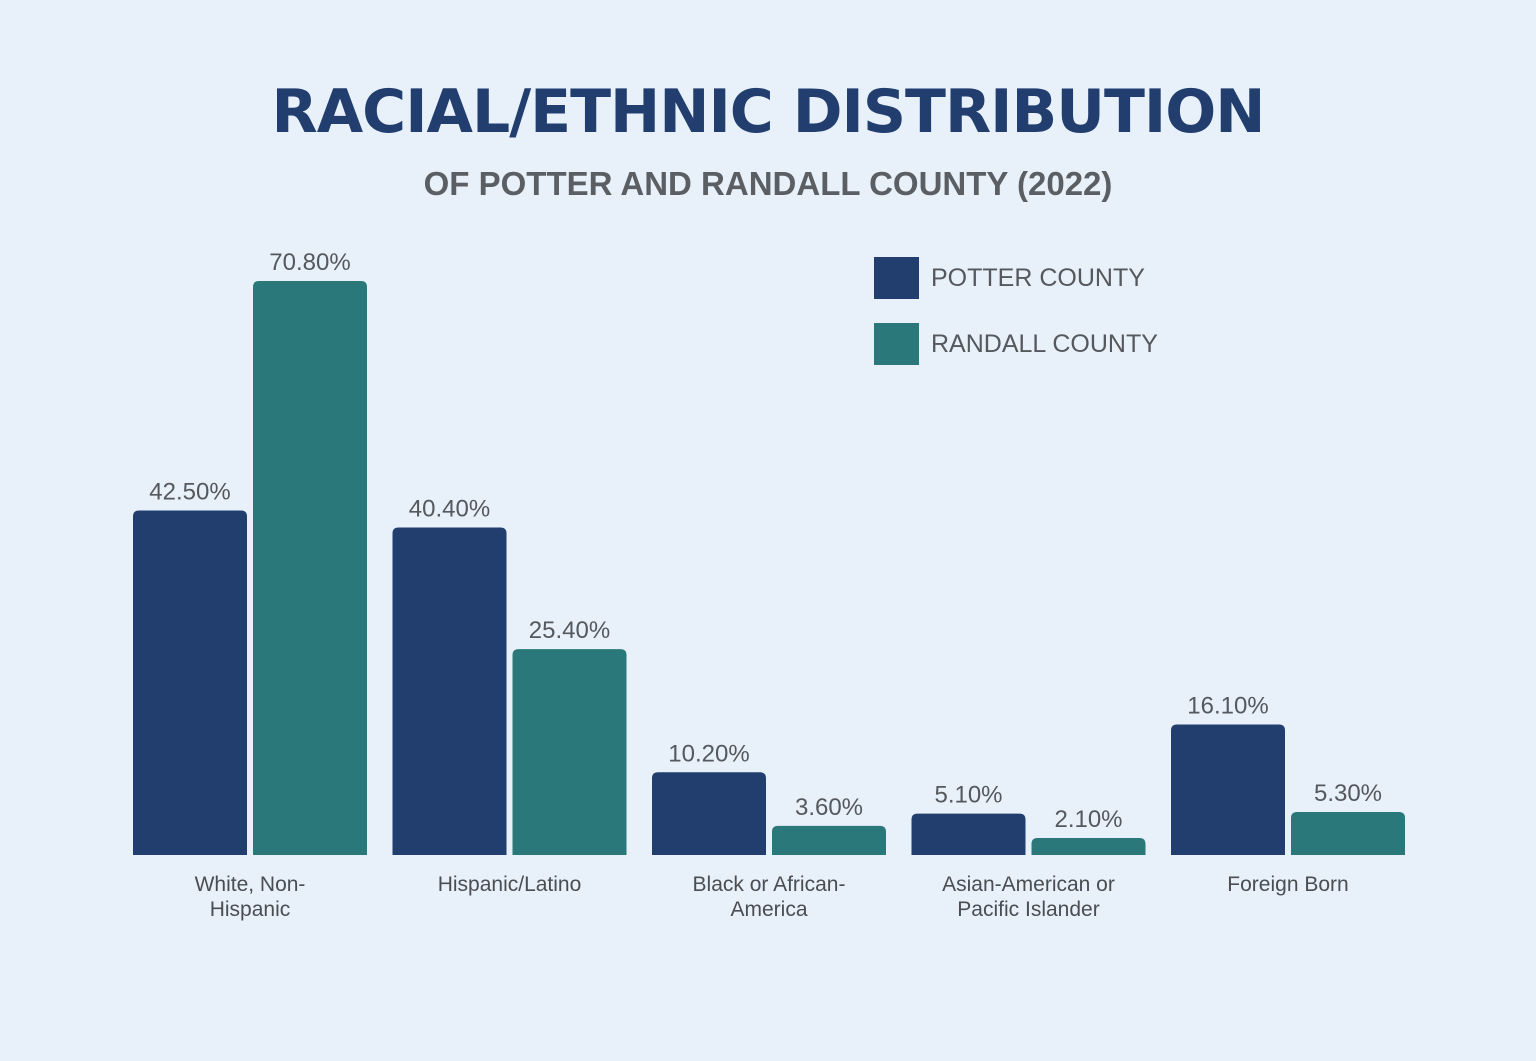 The width and height of the screenshot is (1536, 1061). I want to click on legend-swatch-potter, so click(896, 278).